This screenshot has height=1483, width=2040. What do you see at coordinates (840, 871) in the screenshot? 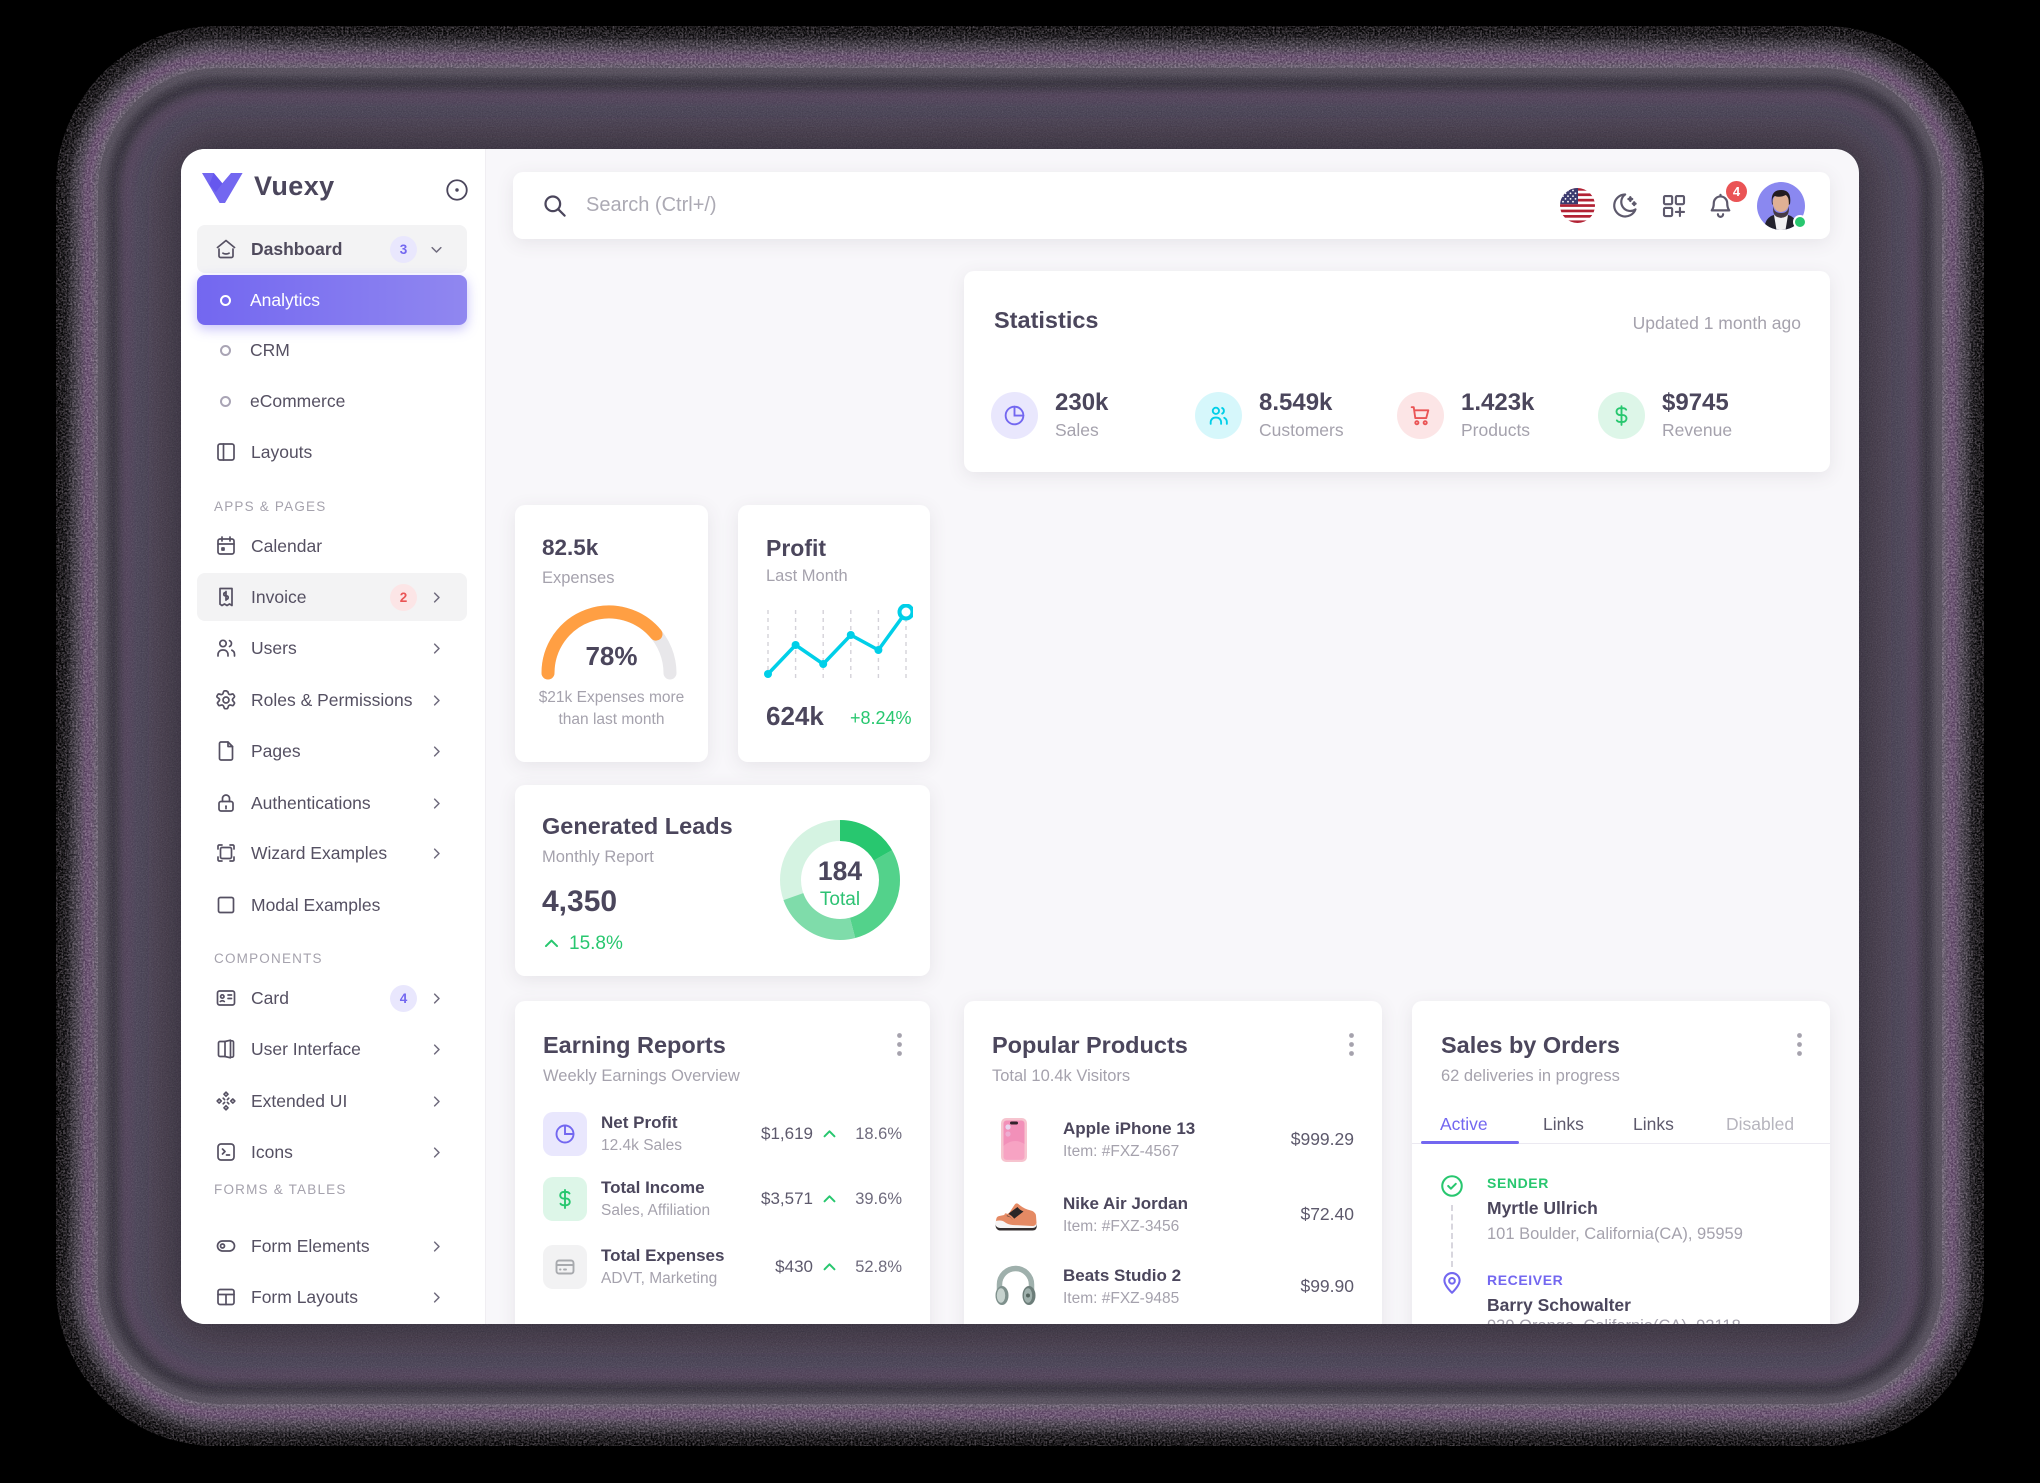
I see `svg-text: 184` at bounding box center [840, 871].